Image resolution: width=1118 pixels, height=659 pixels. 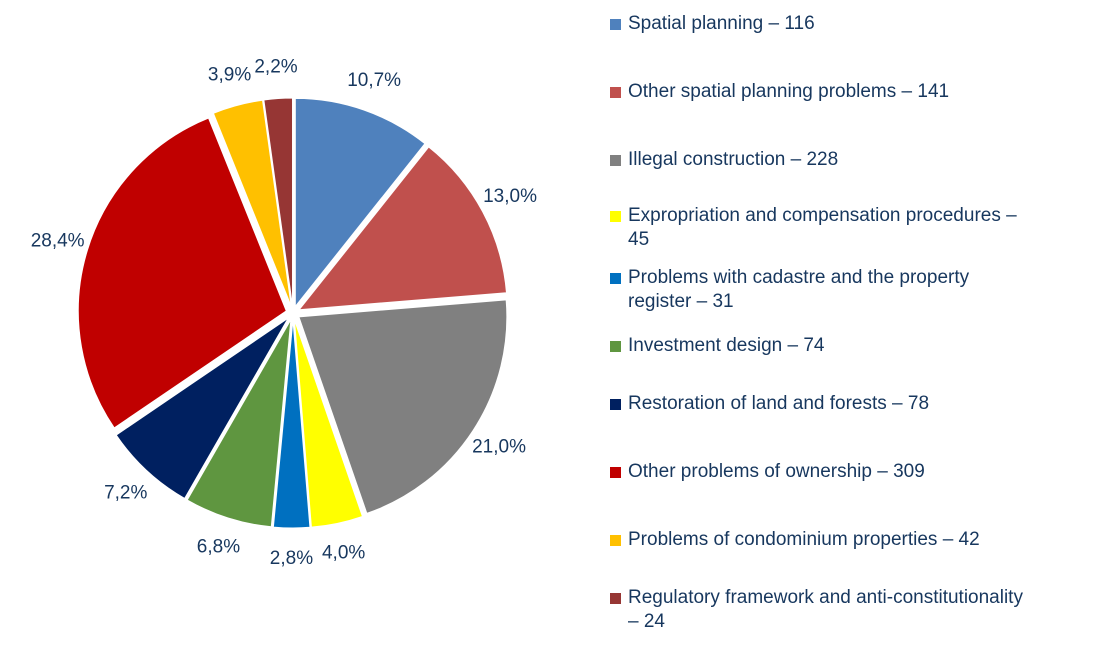 What do you see at coordinates (229, 74) in the screenshot?
I see `data-label: 3,9%` at bounding box center [229, 74].